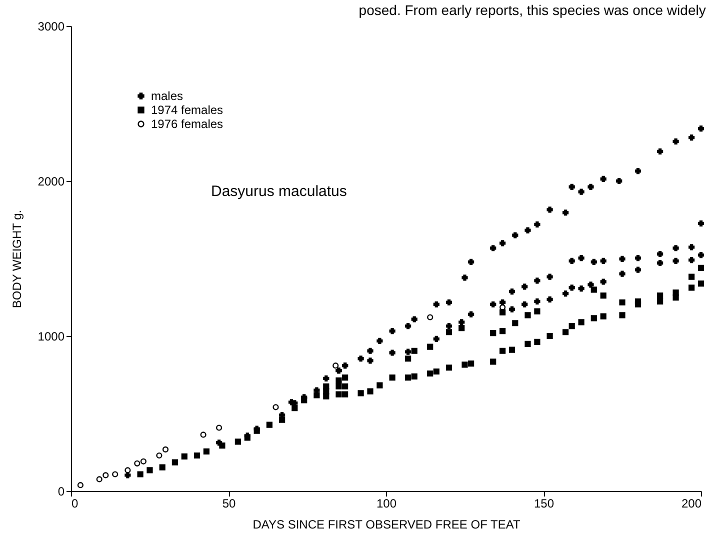 The height and width of the screenshot is (535, 724). Describe the element at coordinates (51, 337) in the screenshot. I see `y-tick-label: 1000` at that location.